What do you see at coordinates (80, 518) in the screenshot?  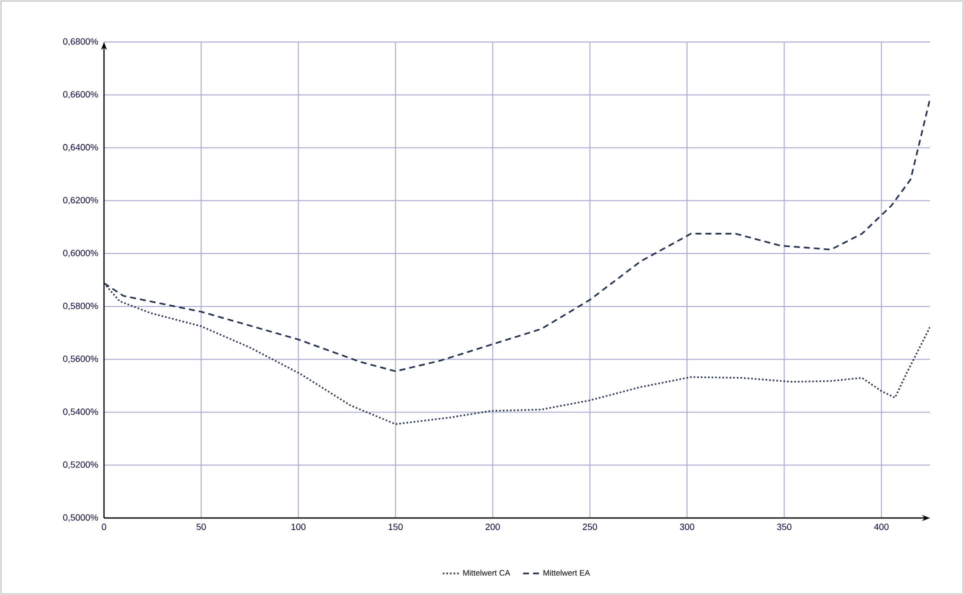 I see `y-tick-label: 0,5000%` at bounding box center [80, 518].